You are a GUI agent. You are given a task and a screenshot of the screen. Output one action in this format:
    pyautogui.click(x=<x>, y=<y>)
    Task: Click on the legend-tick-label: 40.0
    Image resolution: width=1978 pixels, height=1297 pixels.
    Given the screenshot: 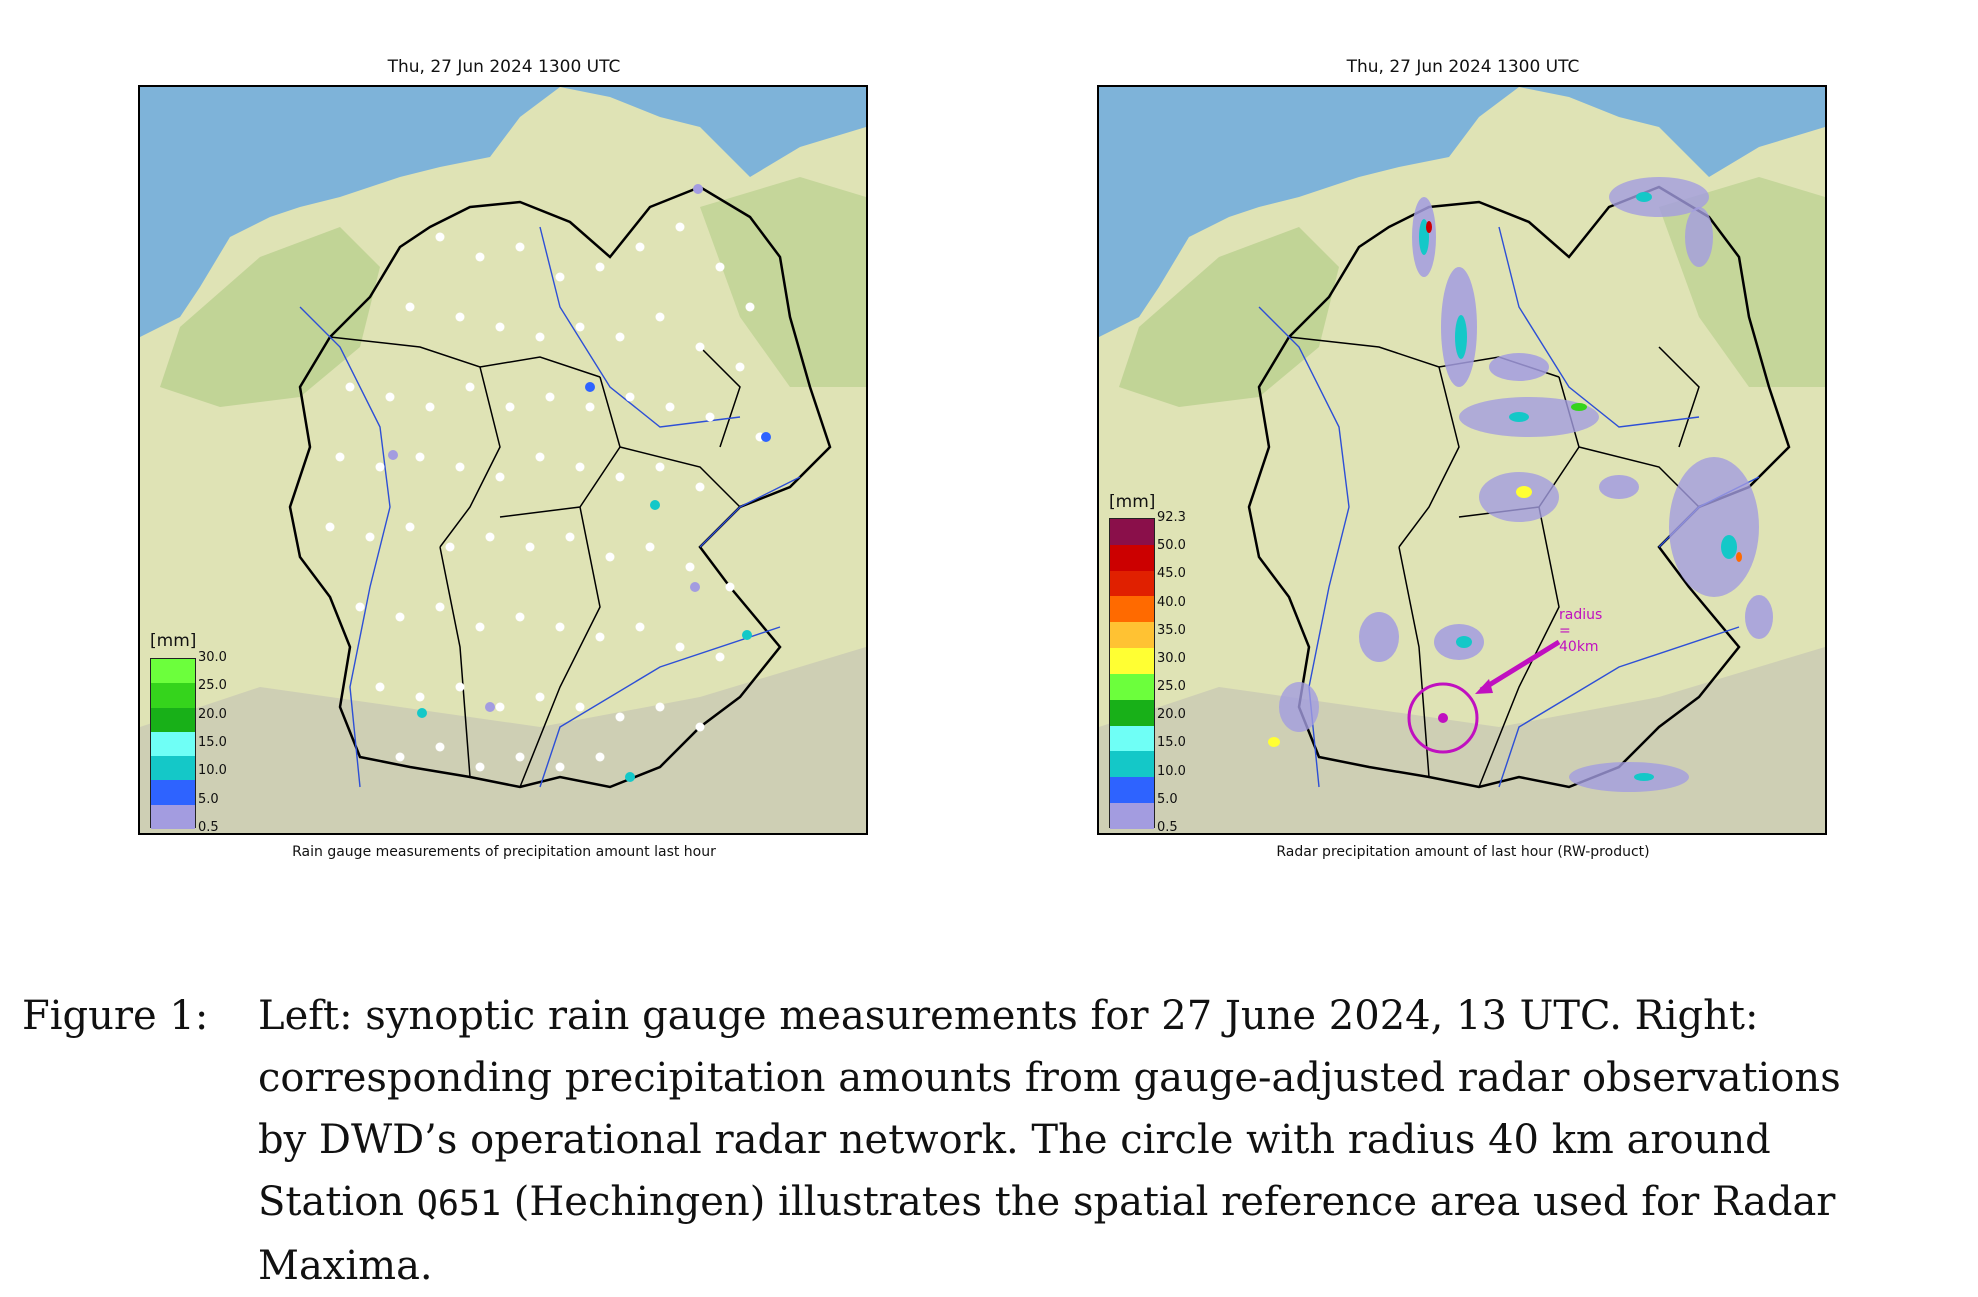 What is the action you would take?
    pyautogui.click(x=1171, y=602)
    